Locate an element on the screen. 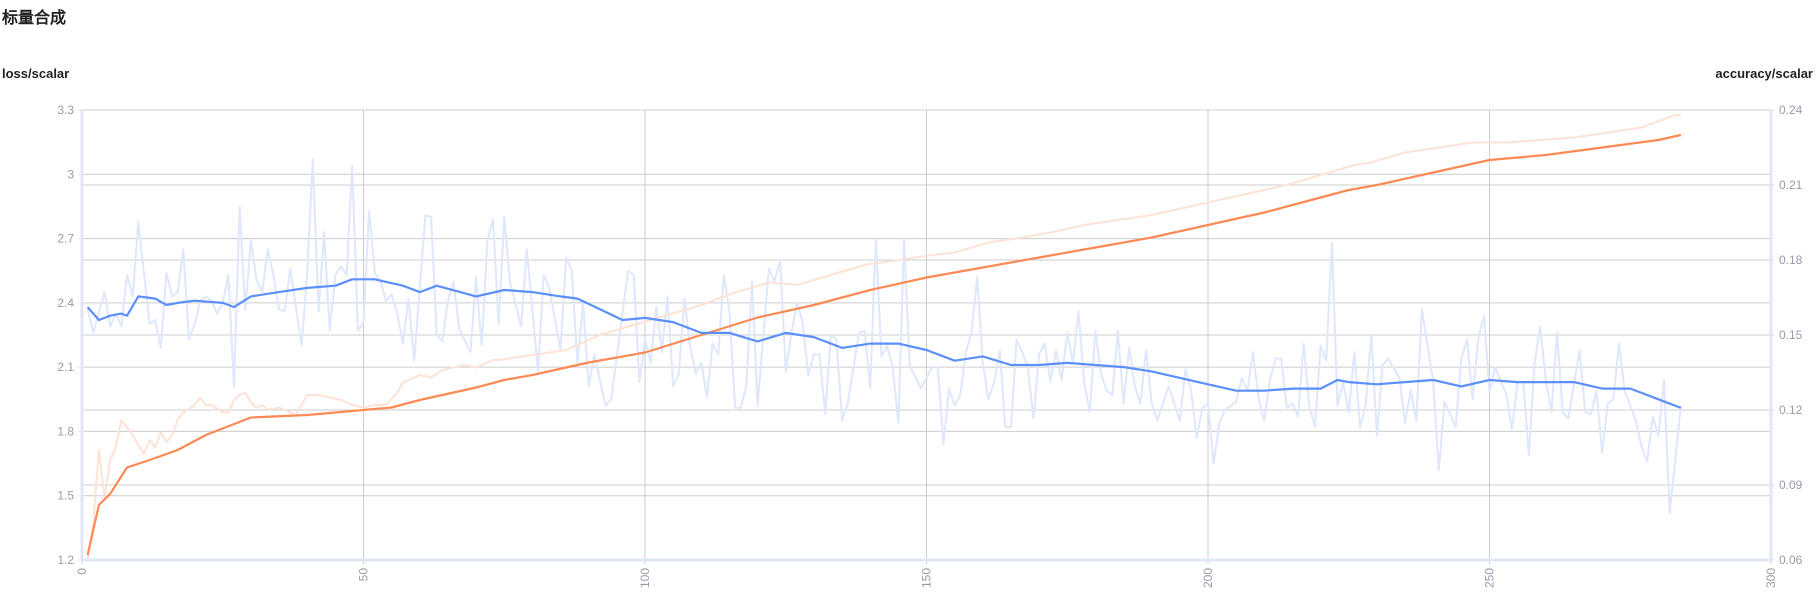  x-tick-label: 50 is located at coordinates (364, 575).